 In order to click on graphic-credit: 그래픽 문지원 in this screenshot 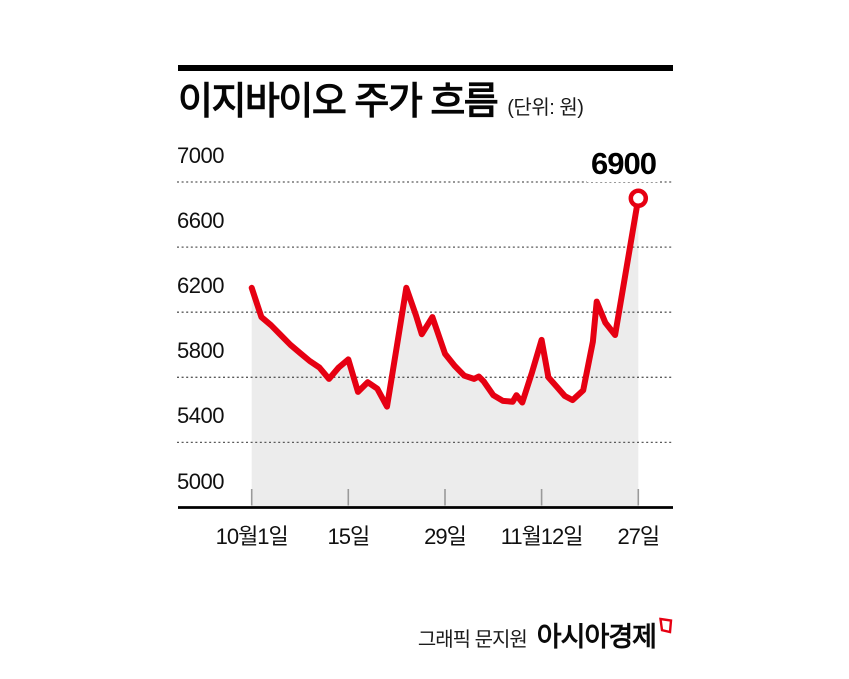, I will do `click(472, 640)`.